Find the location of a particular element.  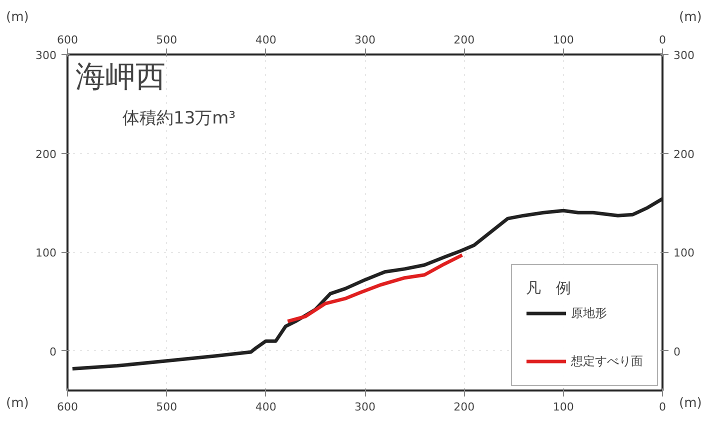

x-axis-title: (m) is located at coordinates (690, 403).